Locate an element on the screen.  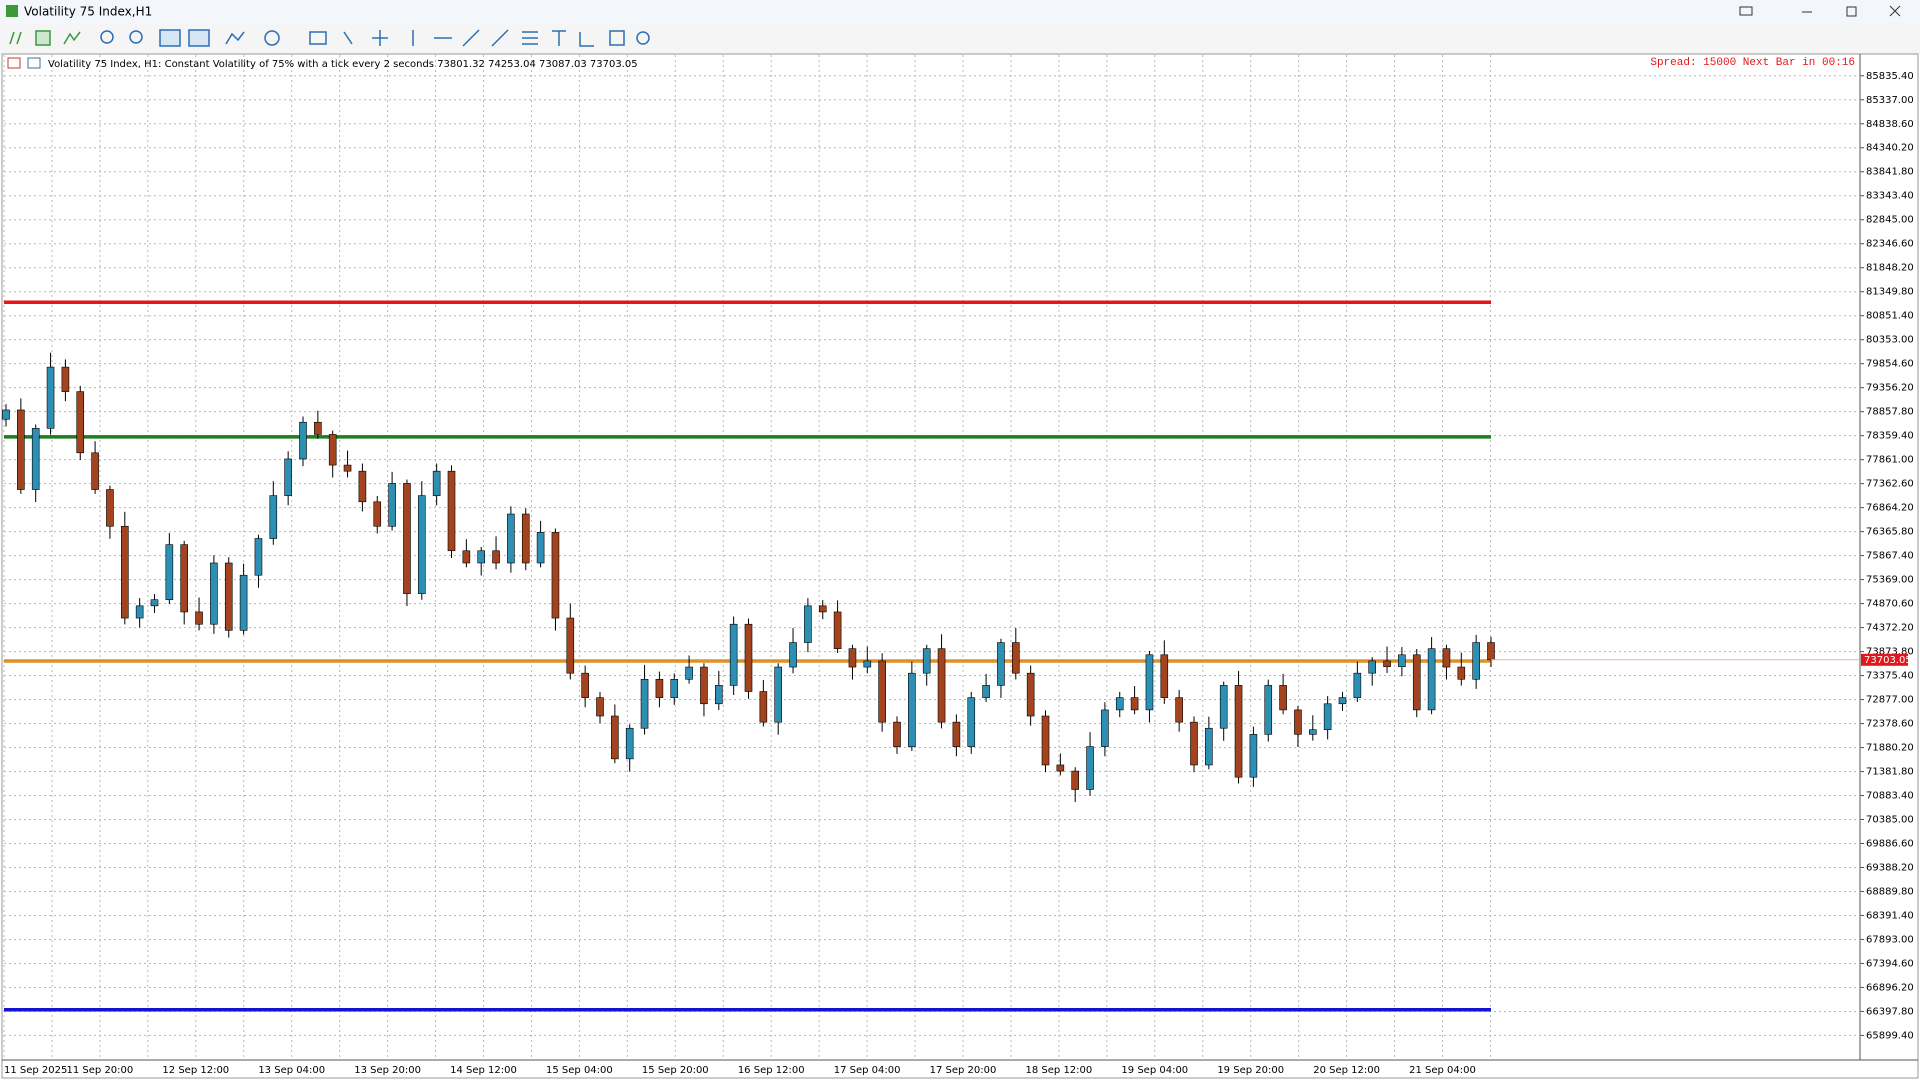
restore-icon is located at coordinates (1746, 11).